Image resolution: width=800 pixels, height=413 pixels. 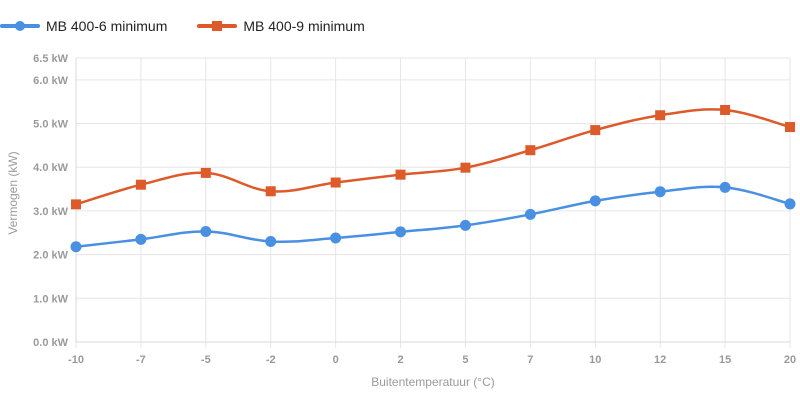 What do you see at coordinates (50, 299) in the screenshot?
I see `y-tick-label: 1.0 kW` at bounding box center [50, 299].